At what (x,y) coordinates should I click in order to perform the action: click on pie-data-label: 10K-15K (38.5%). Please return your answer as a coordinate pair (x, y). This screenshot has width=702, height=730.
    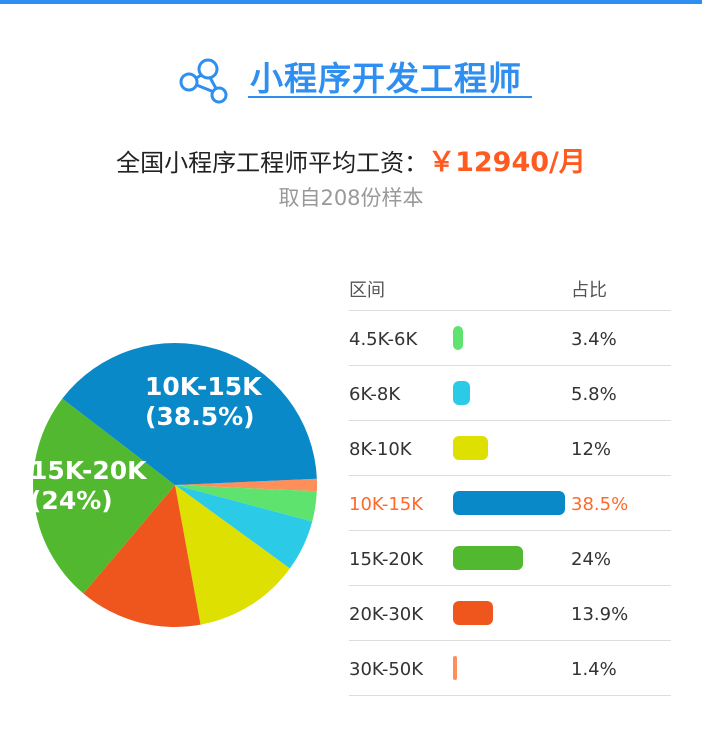
    Looking at the image, I should click on (203, 402).